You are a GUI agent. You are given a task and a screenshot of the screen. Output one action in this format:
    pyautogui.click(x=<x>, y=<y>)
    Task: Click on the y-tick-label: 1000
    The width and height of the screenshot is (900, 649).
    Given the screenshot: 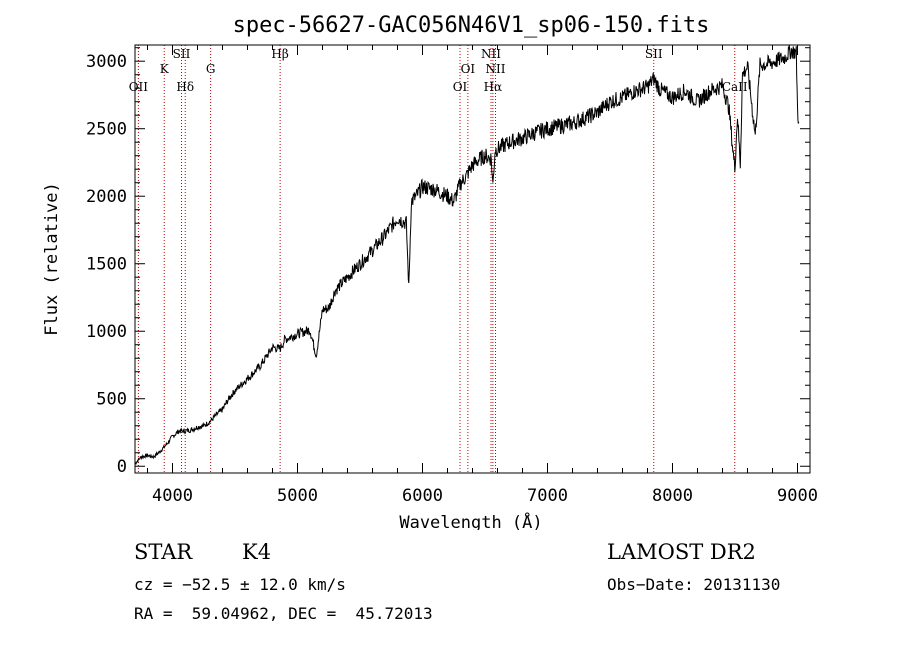 What is the action you would take?
    pyautogui.click(x=106, y=332)
    